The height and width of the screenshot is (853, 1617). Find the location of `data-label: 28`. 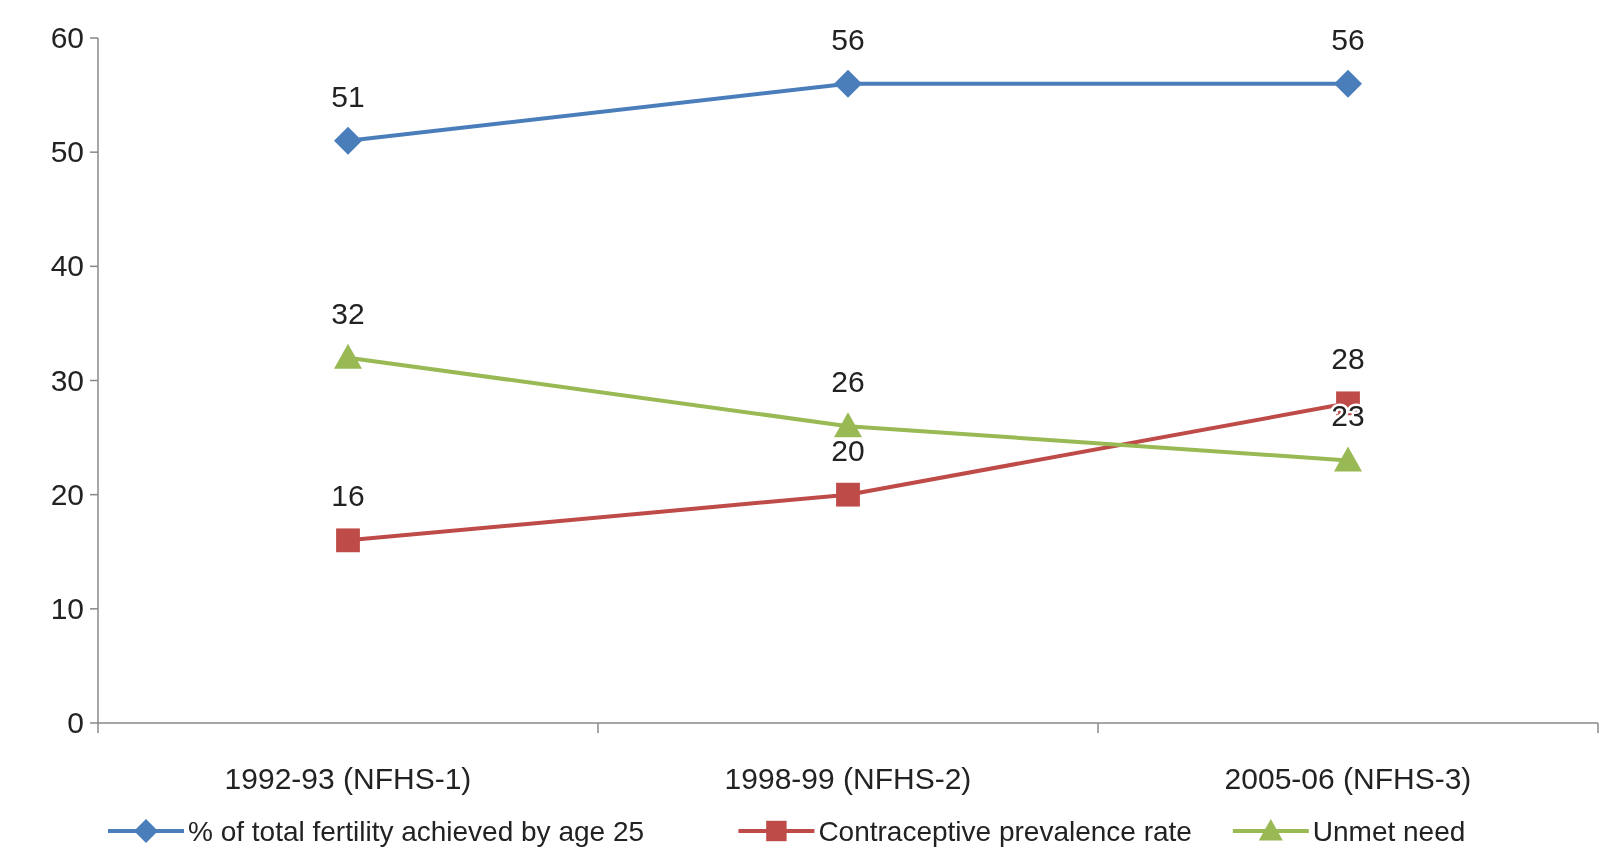

data-label: 28 is located at coordinates (1348, 359).